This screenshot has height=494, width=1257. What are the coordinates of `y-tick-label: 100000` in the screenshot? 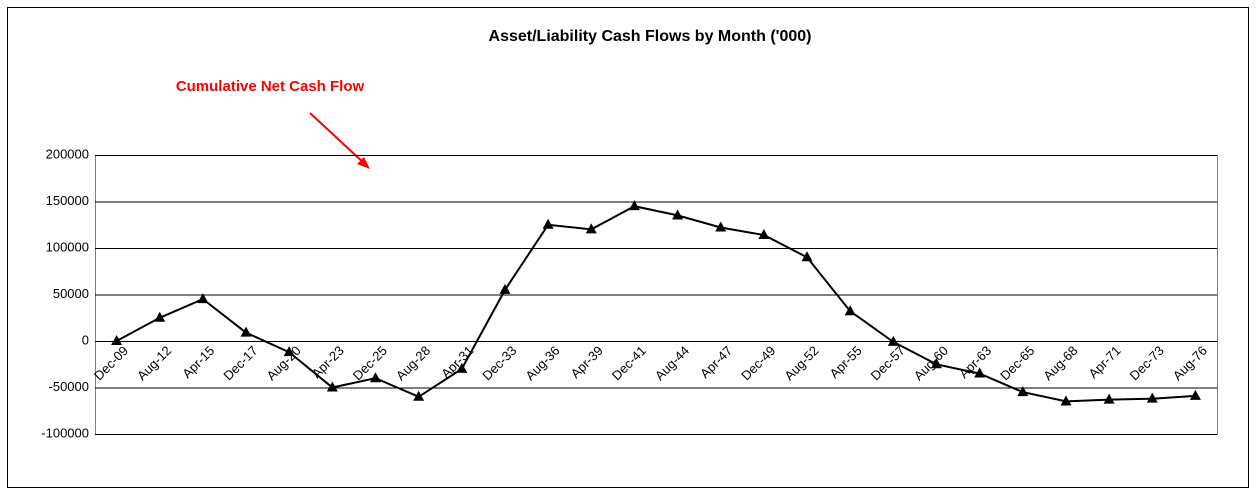 It's located at (67, 246).